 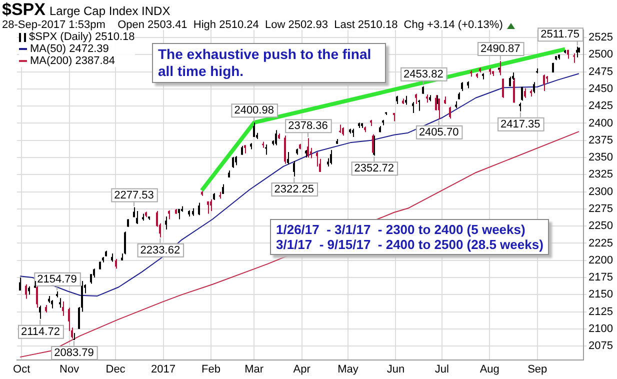 I want to click on annotation: 2511.75, so click(x=560, y=34).